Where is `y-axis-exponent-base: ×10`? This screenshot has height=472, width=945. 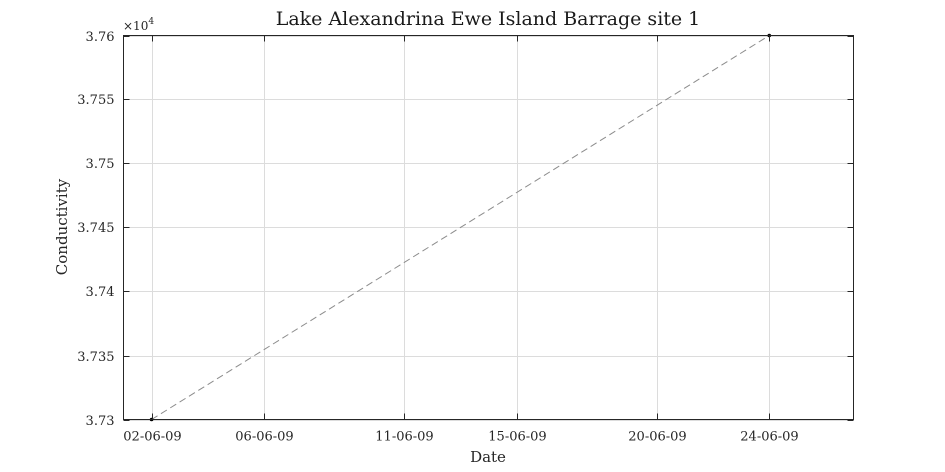
y-axis-exponent-base: ×10 is located at coordinates (135, 26).